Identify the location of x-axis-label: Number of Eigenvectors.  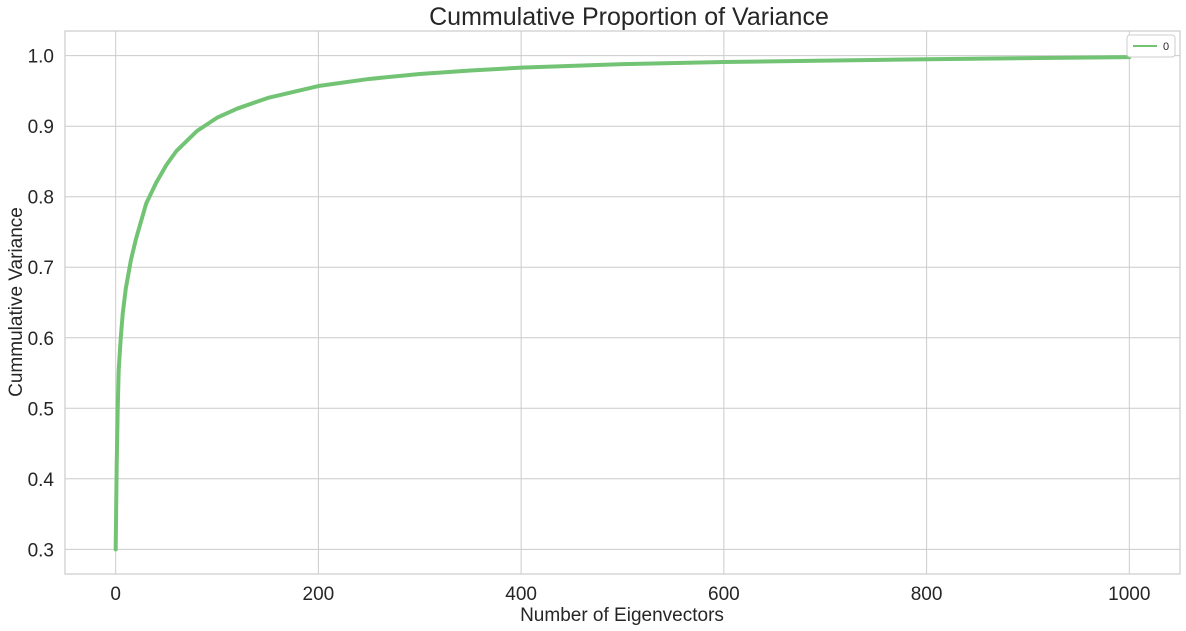
(622, 615).